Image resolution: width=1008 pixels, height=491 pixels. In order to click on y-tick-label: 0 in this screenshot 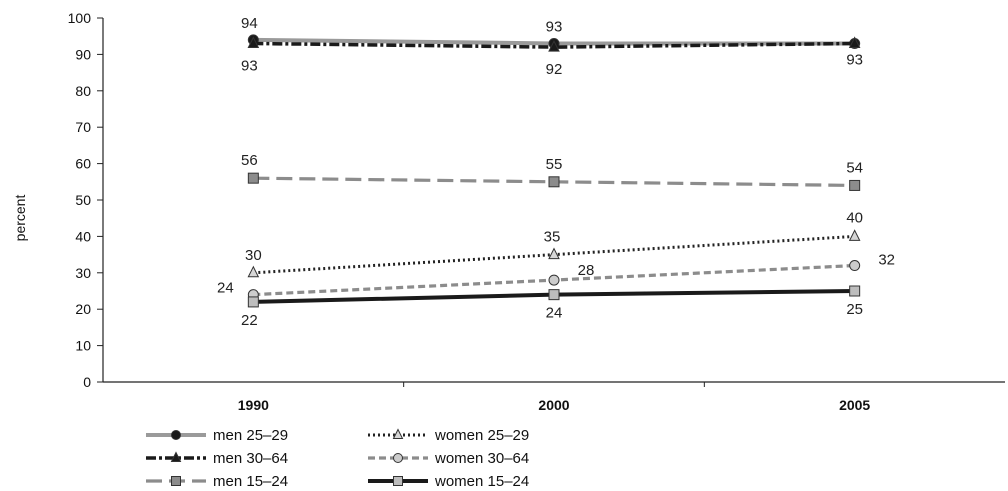, I will do `click(87, 382)`.